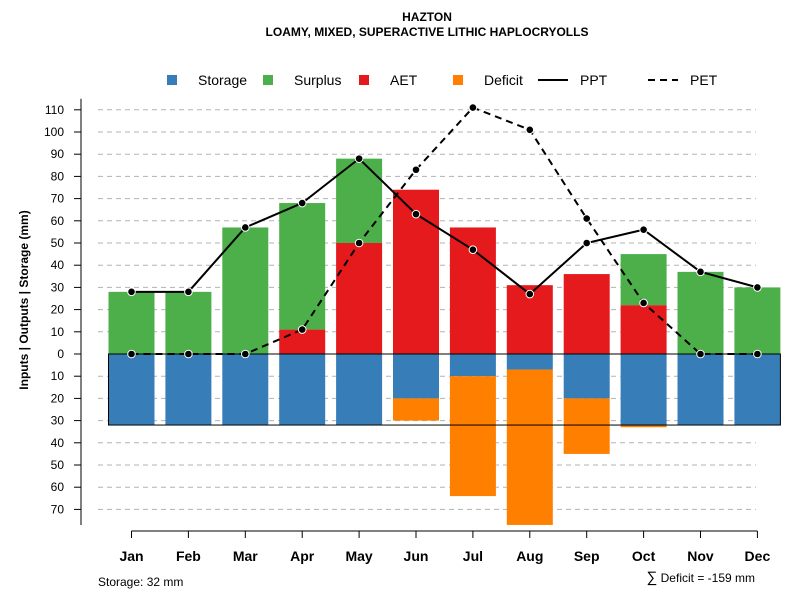 This screenshot has height=600, width=800. What do you see at coordinates (268, 80) in the screenshot?
I see `legend-surplus-swatch` at bounding box center [268, 80].